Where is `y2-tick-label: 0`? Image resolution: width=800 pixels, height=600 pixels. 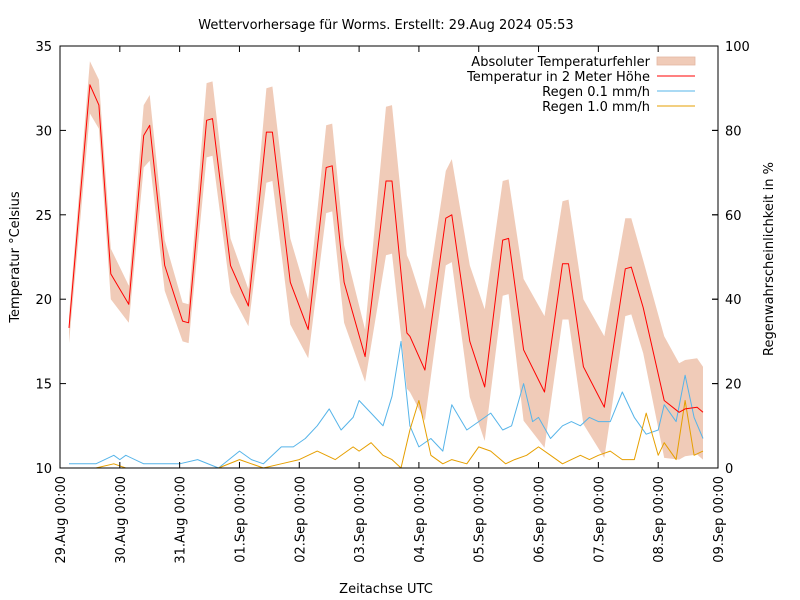 y2-tick-label: 0 is located at coordinates (729, 469).